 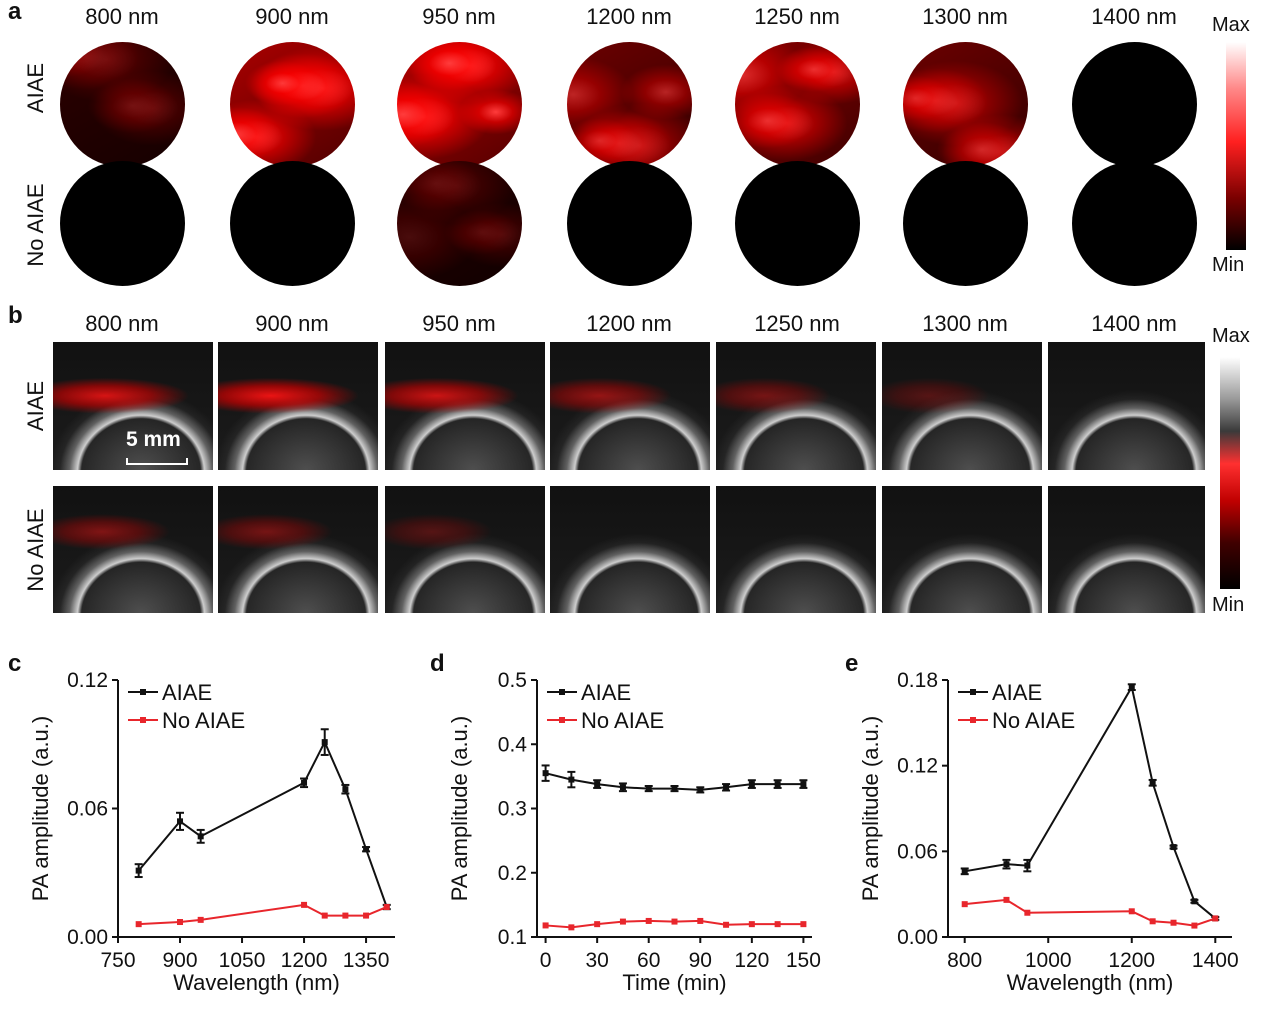 I want to click on panel-a-colorbar, so click(x=1236, y=146).